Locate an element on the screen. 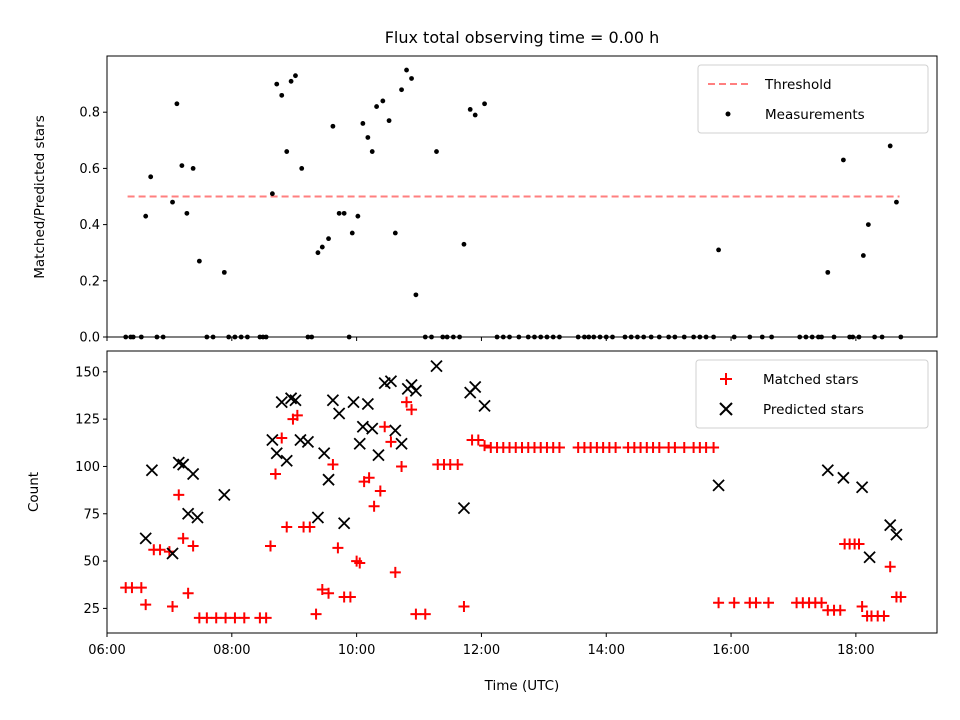 Image resolution: width=960 pixels, height=720 pixels. legend-matched-swatch is located at coordinates (726, 379).